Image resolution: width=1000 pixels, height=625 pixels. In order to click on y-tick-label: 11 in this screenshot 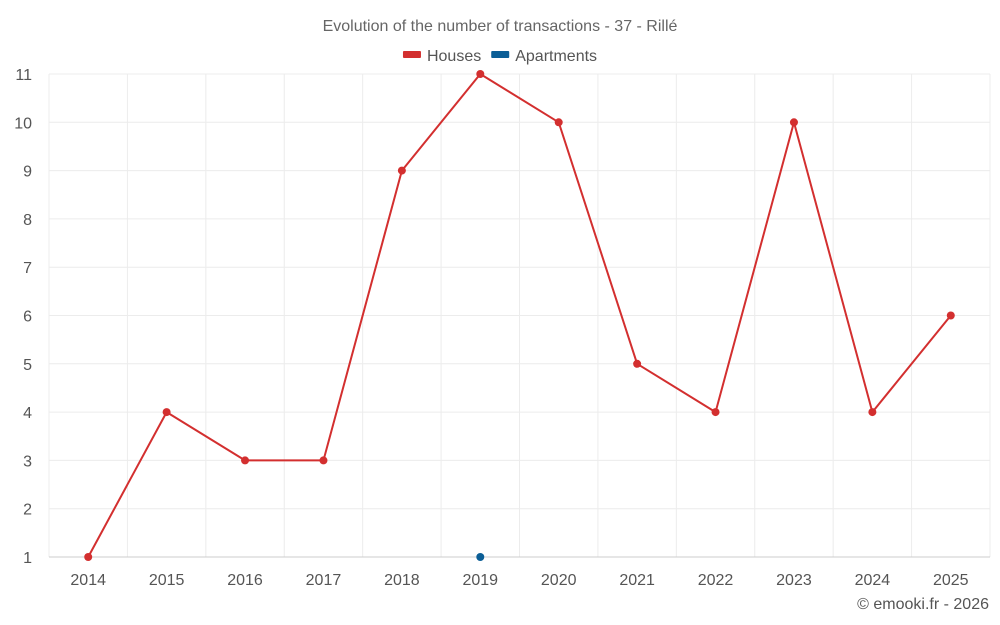, I will do `click(23, 75)`.